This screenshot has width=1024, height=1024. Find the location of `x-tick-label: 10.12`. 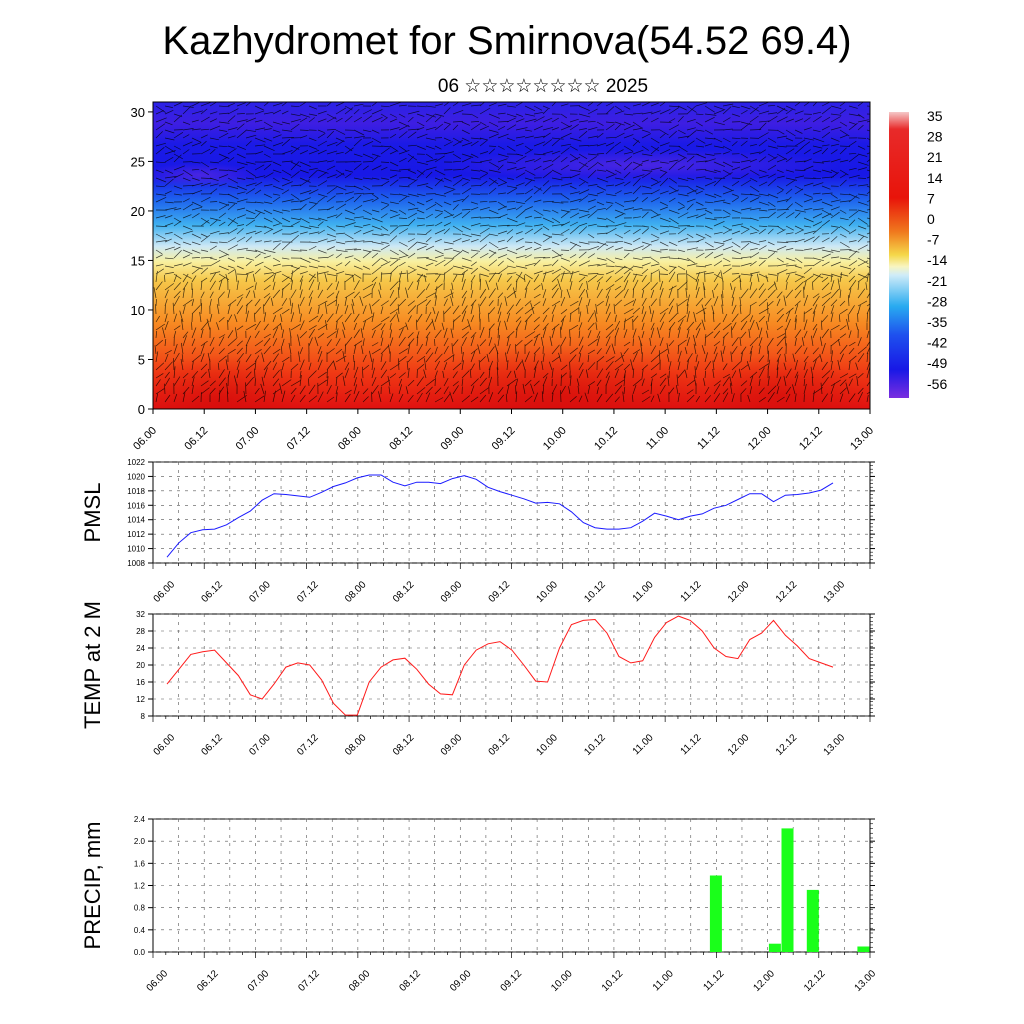

x-tick-label: 10.12 is located at coordinates (613, 981).